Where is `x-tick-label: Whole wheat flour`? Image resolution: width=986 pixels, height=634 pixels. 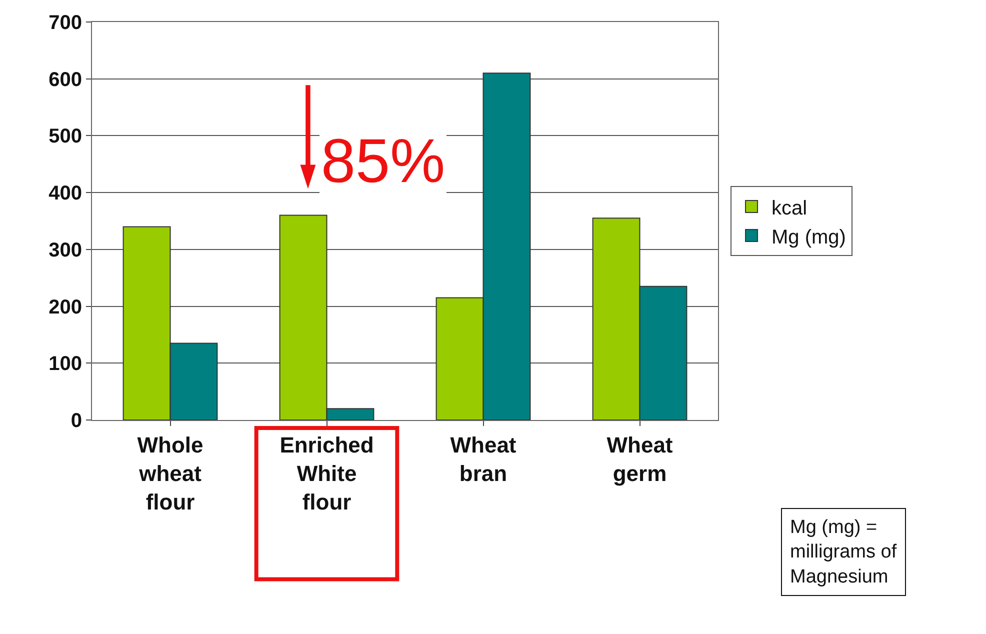
x-tick-label: Whole wheat flour is located at coordinates (170, 473).